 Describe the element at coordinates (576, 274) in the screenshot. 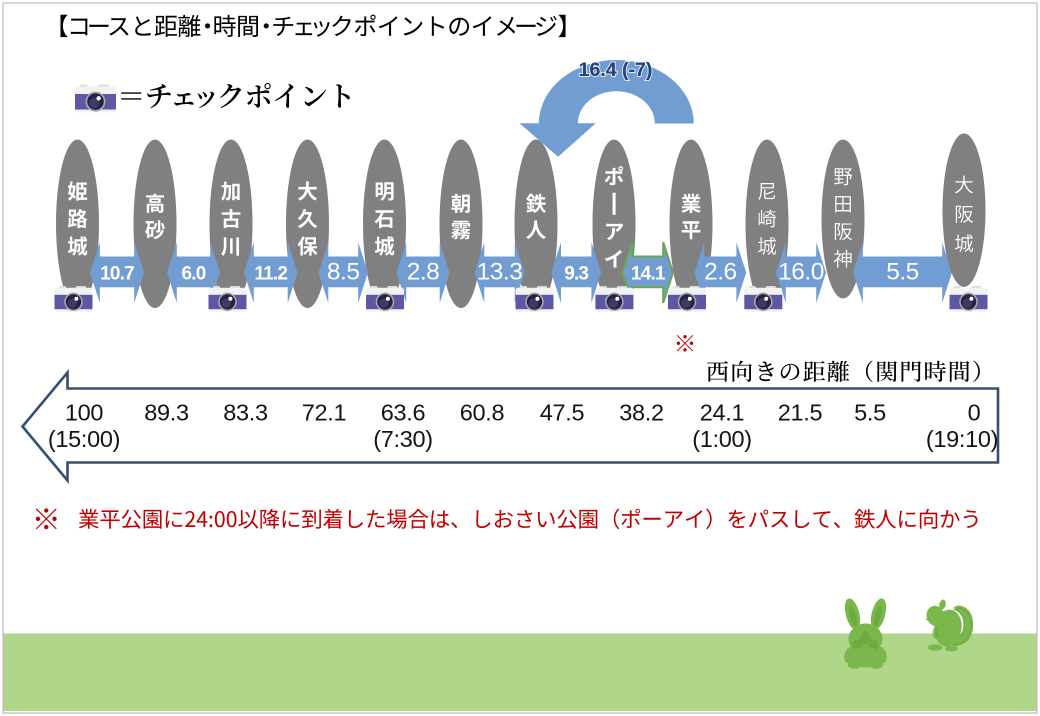

I see `svg-text: 9.3` at that location.